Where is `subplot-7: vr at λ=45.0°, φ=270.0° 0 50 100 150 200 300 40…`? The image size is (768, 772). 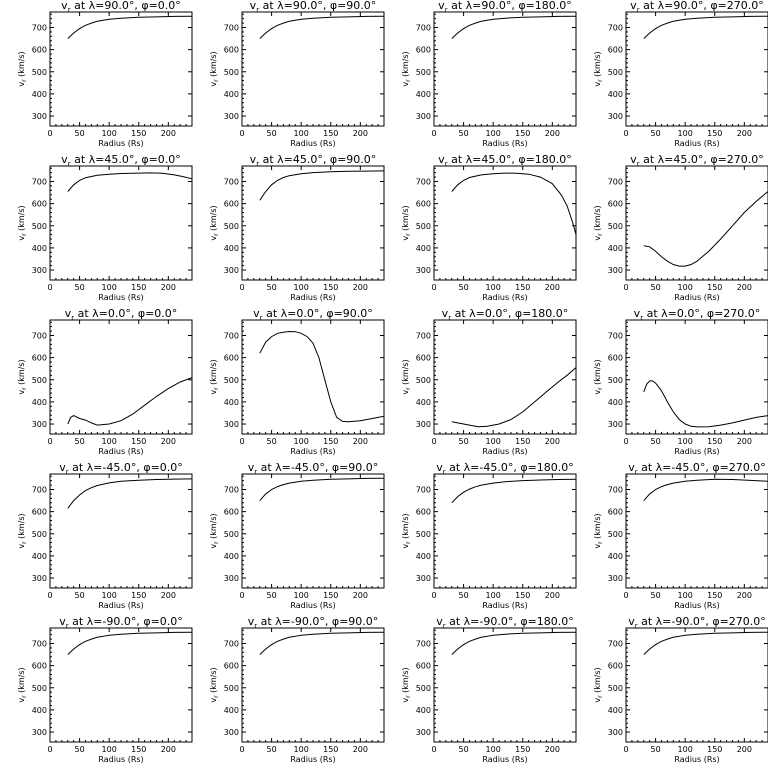 subplot-7: vr at λ=45.0°, φ=270.0° 0 50 100 150 200 300 40… is located at coordinates (680, 227).